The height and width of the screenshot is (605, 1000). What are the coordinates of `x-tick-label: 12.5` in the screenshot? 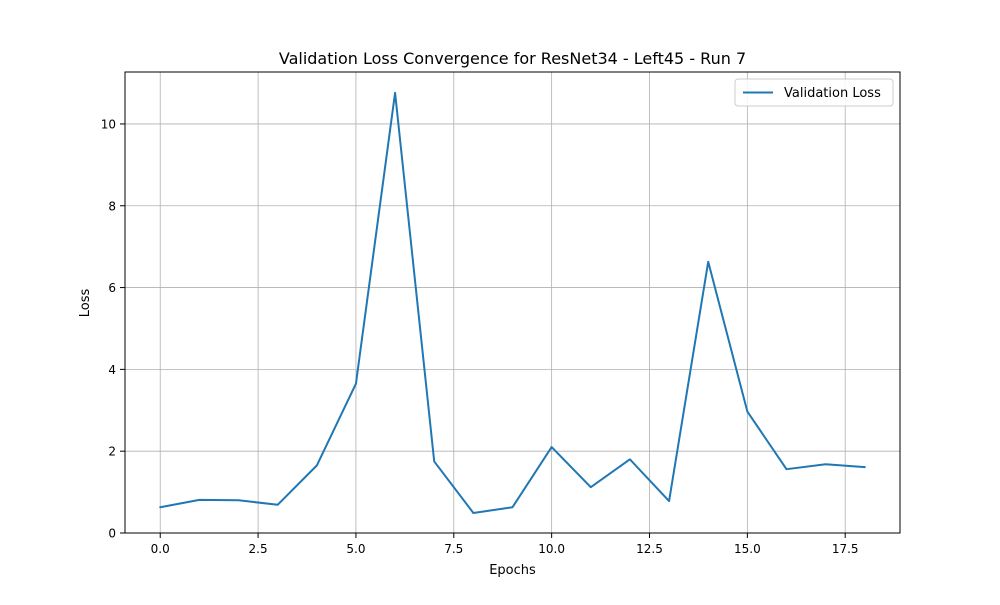 It's located at (649, 549).